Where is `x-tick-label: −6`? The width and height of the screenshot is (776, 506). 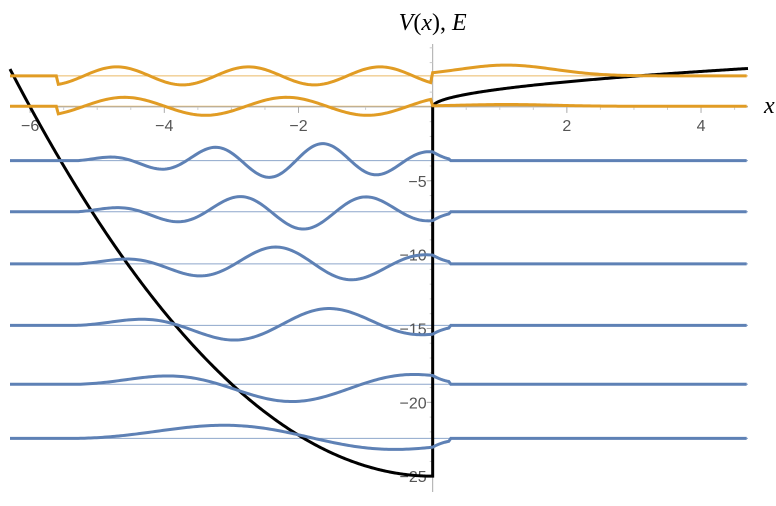 x-tick-label: −6 is located at coordinates (30, 126).